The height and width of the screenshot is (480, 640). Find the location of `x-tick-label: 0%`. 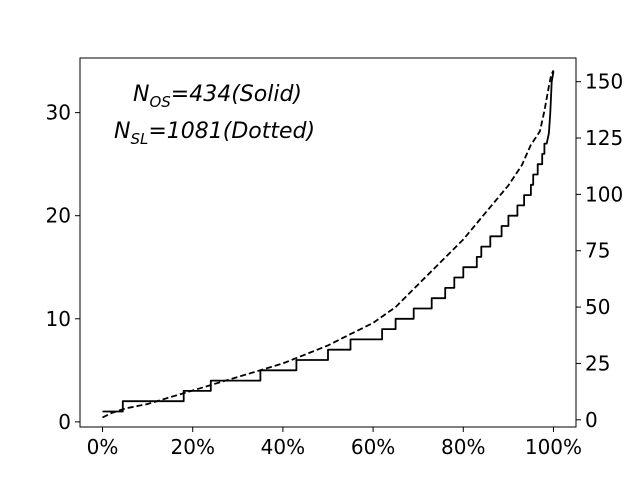

x-tick-label: 0% is located at coordinates (103, 447).